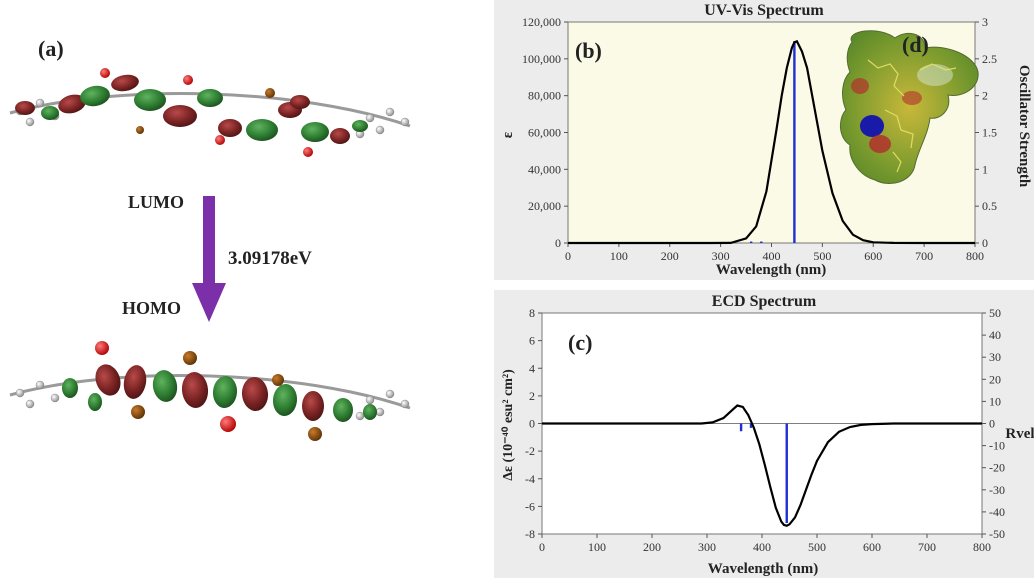  I want to click on uvvis-y2-tick-label: 0, so click(985, 243).